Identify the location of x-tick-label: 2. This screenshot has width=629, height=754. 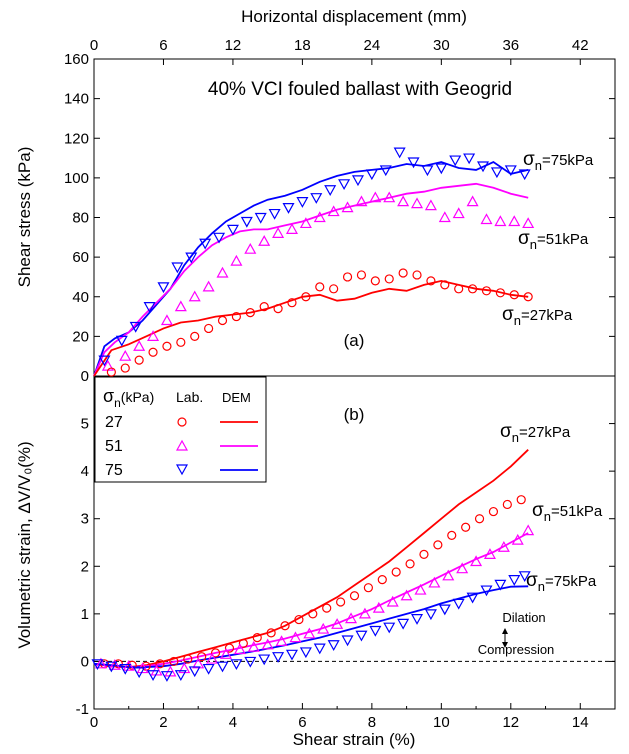
(163, 722).